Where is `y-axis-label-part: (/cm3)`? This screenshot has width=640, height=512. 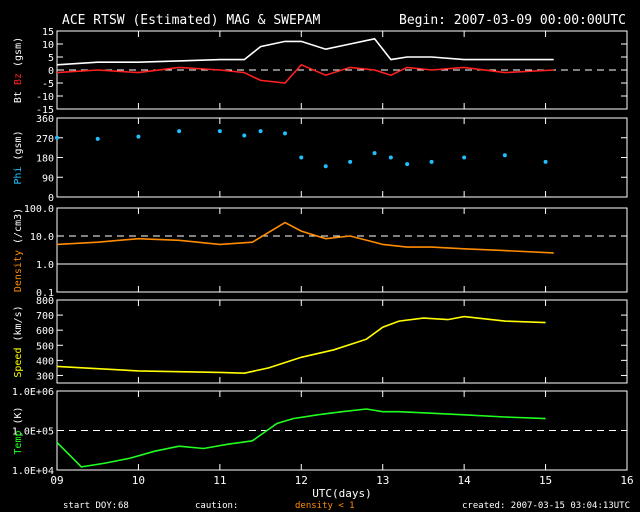 y-axis-label-part: (/cm3) is located at coordinates (18, 229).